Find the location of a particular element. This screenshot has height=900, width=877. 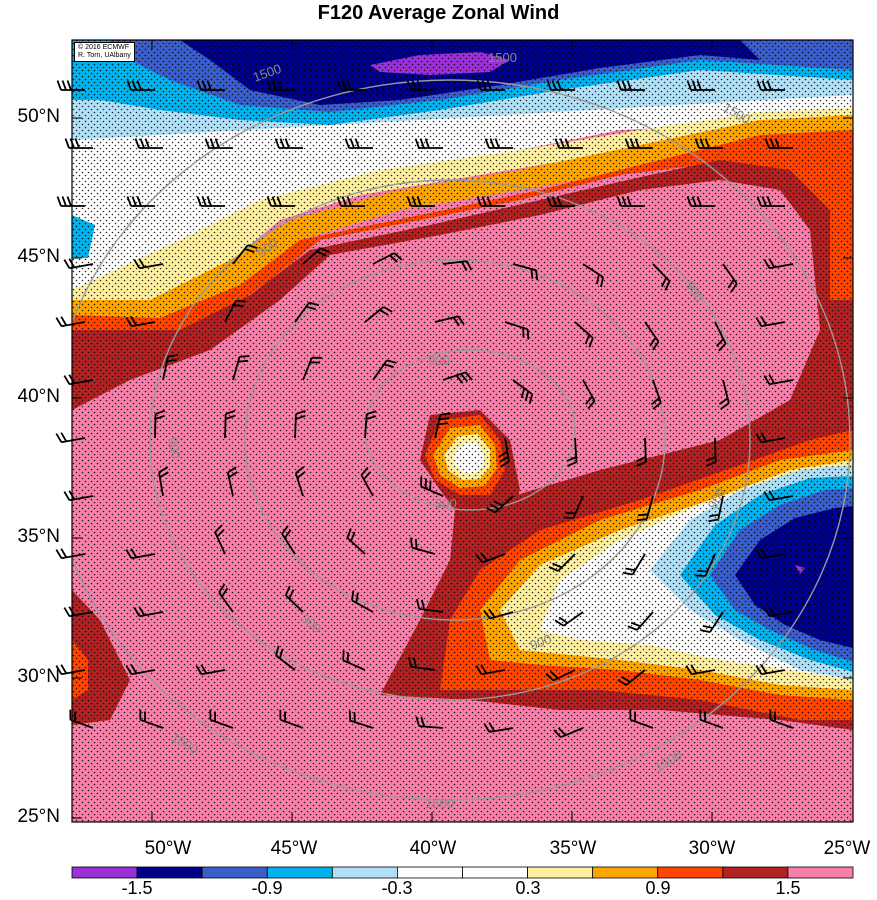

longitude-label: 30°W is located at coordinates (712, 848).